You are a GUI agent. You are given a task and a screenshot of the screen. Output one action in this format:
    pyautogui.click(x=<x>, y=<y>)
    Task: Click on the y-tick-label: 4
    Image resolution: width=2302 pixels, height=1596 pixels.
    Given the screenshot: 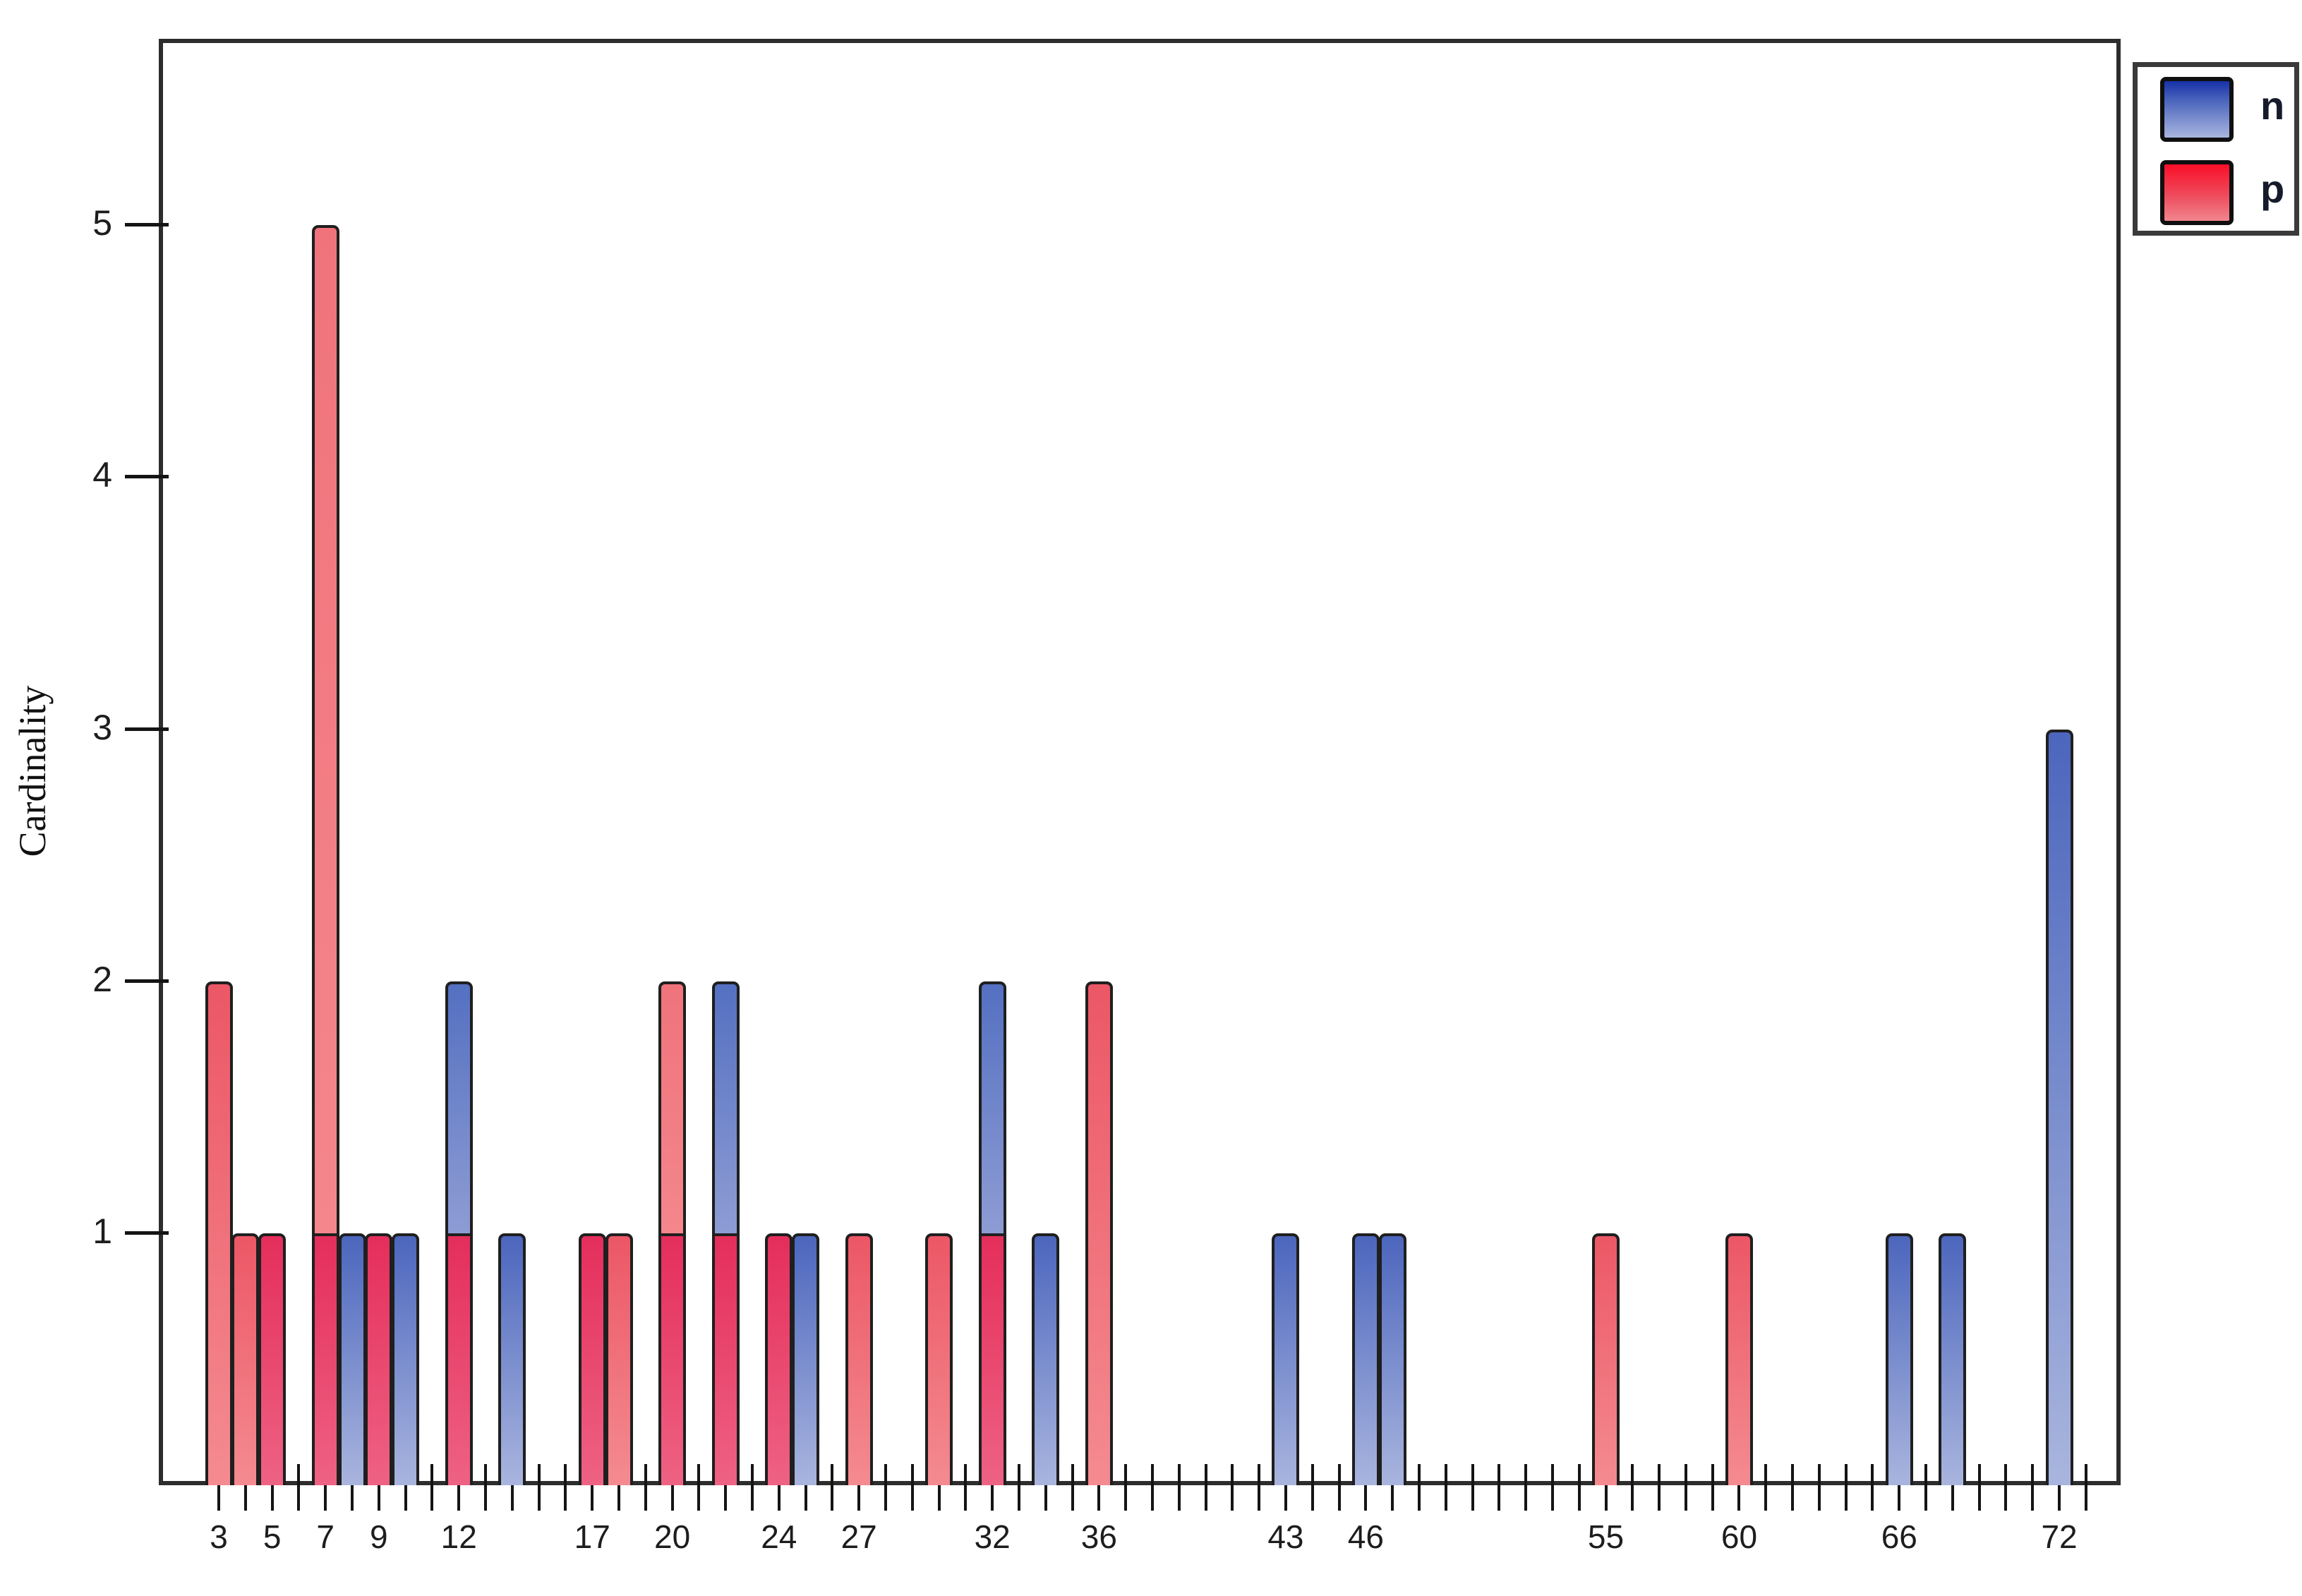 What is the action you would take?
    pyautogui.click(x=102, y=475)
    